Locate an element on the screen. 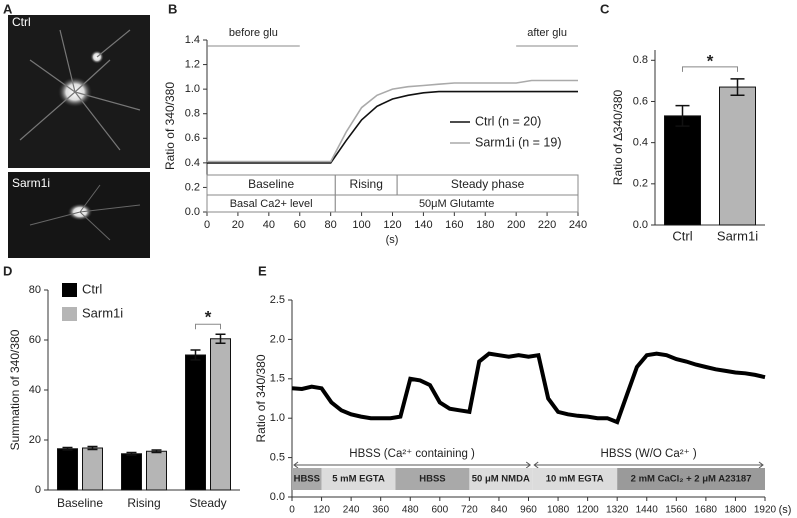 This screenshot has height=518, width=797. phase-label: Rising is located at coordinates (366, 184).